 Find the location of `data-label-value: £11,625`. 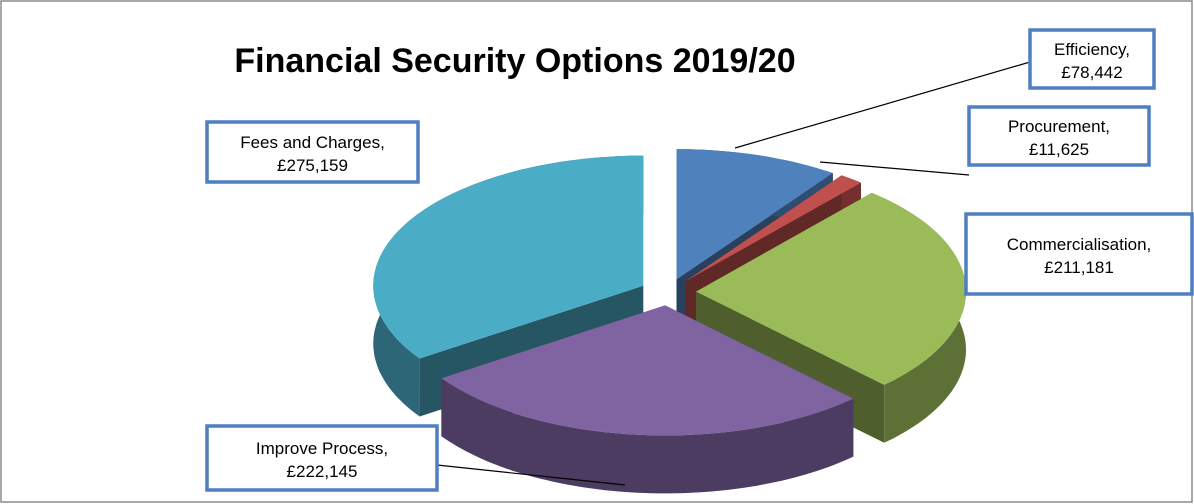

data-label-value: £11,625 is located at coordinates (1059, 149).